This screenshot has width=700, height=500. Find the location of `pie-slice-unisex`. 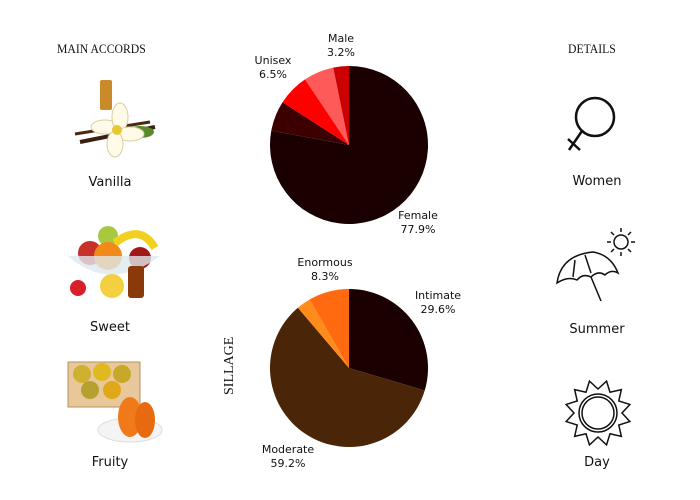

pie-slice-unisex is located at coordinates (315, 112).